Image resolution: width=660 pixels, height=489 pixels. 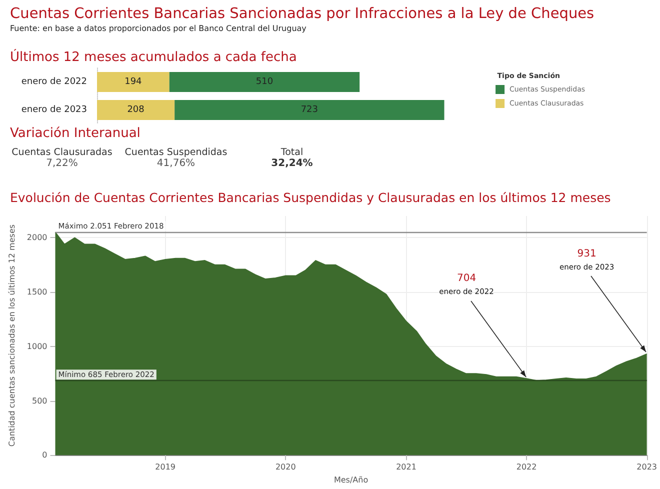 I want to click on text: Total, so click(x=292, y=152).